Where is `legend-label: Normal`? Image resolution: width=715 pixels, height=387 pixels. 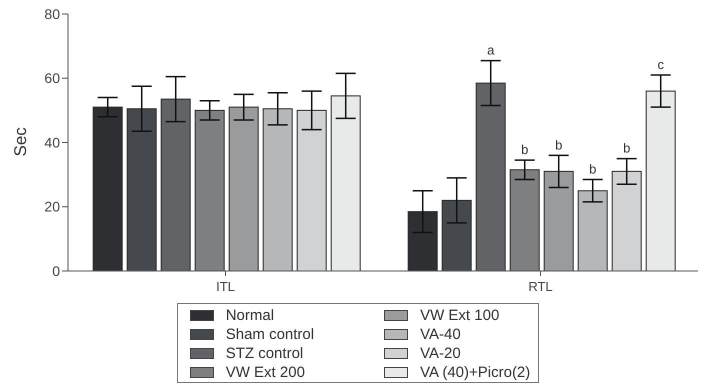
legend-label: Normal is located at coordinates (250, 315).